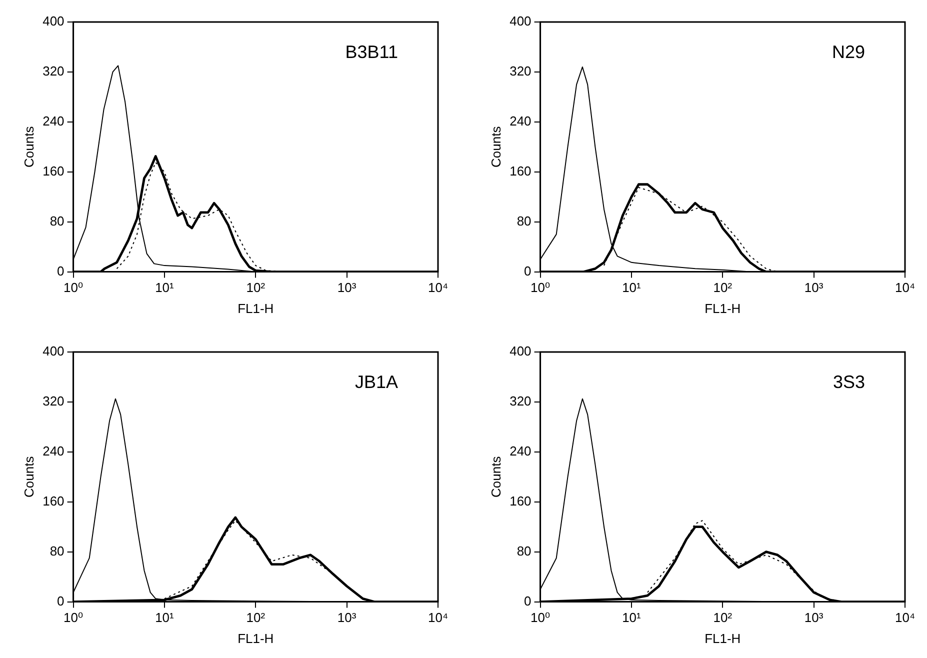  What do you see at coordinates (371, 52) in the screenshot?
I see `annotation: B3B11` at bounding box center [371, 52].